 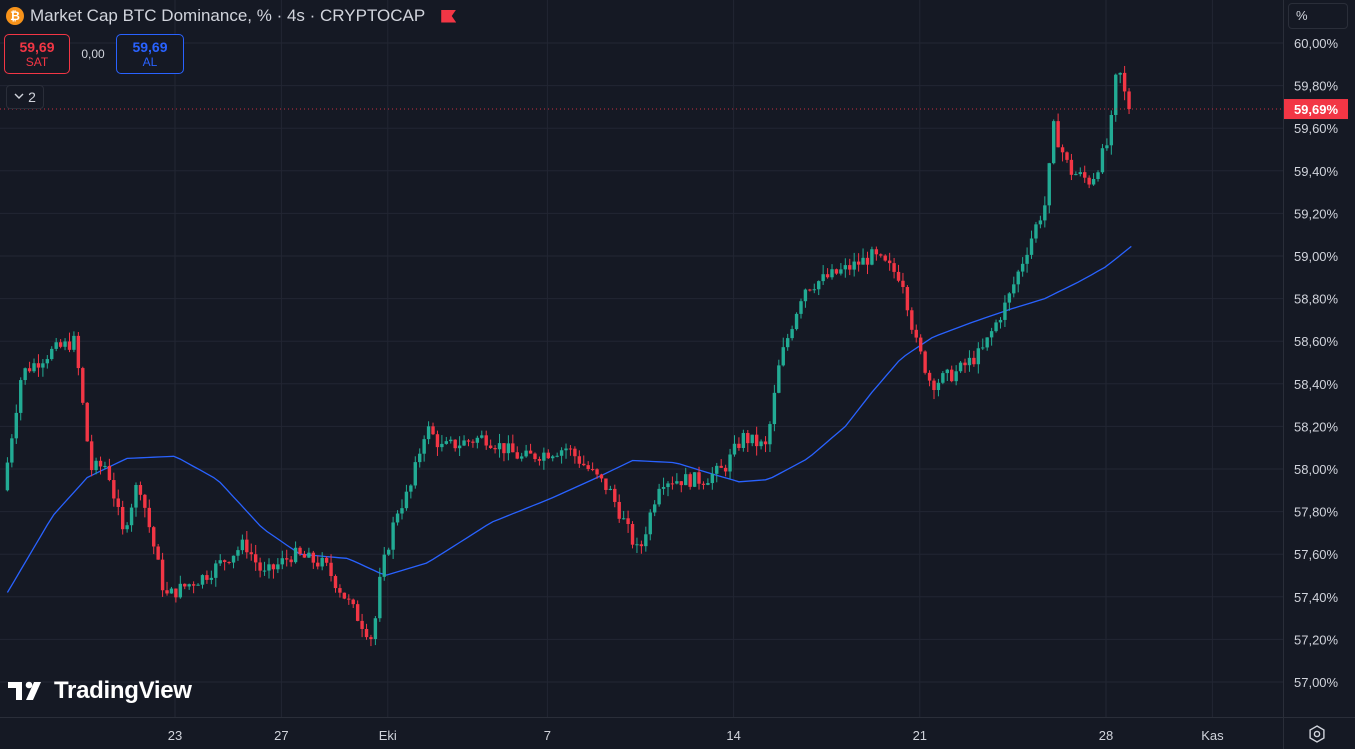 I want to click on indicators-count: 2, so click(x=32, y=97).